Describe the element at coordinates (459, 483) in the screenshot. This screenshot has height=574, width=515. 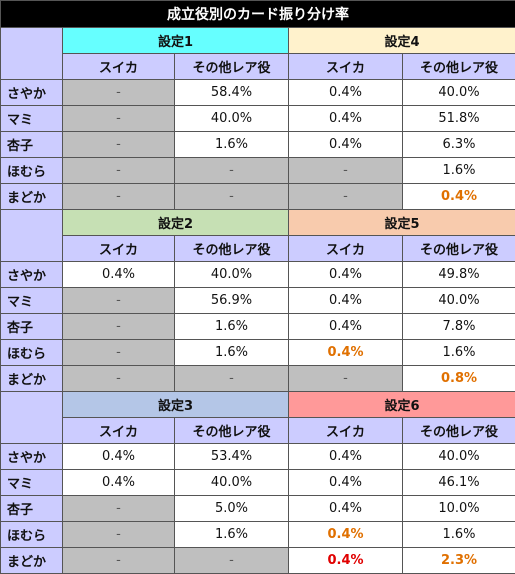
I see `value-cell: 46.1%` at that location.